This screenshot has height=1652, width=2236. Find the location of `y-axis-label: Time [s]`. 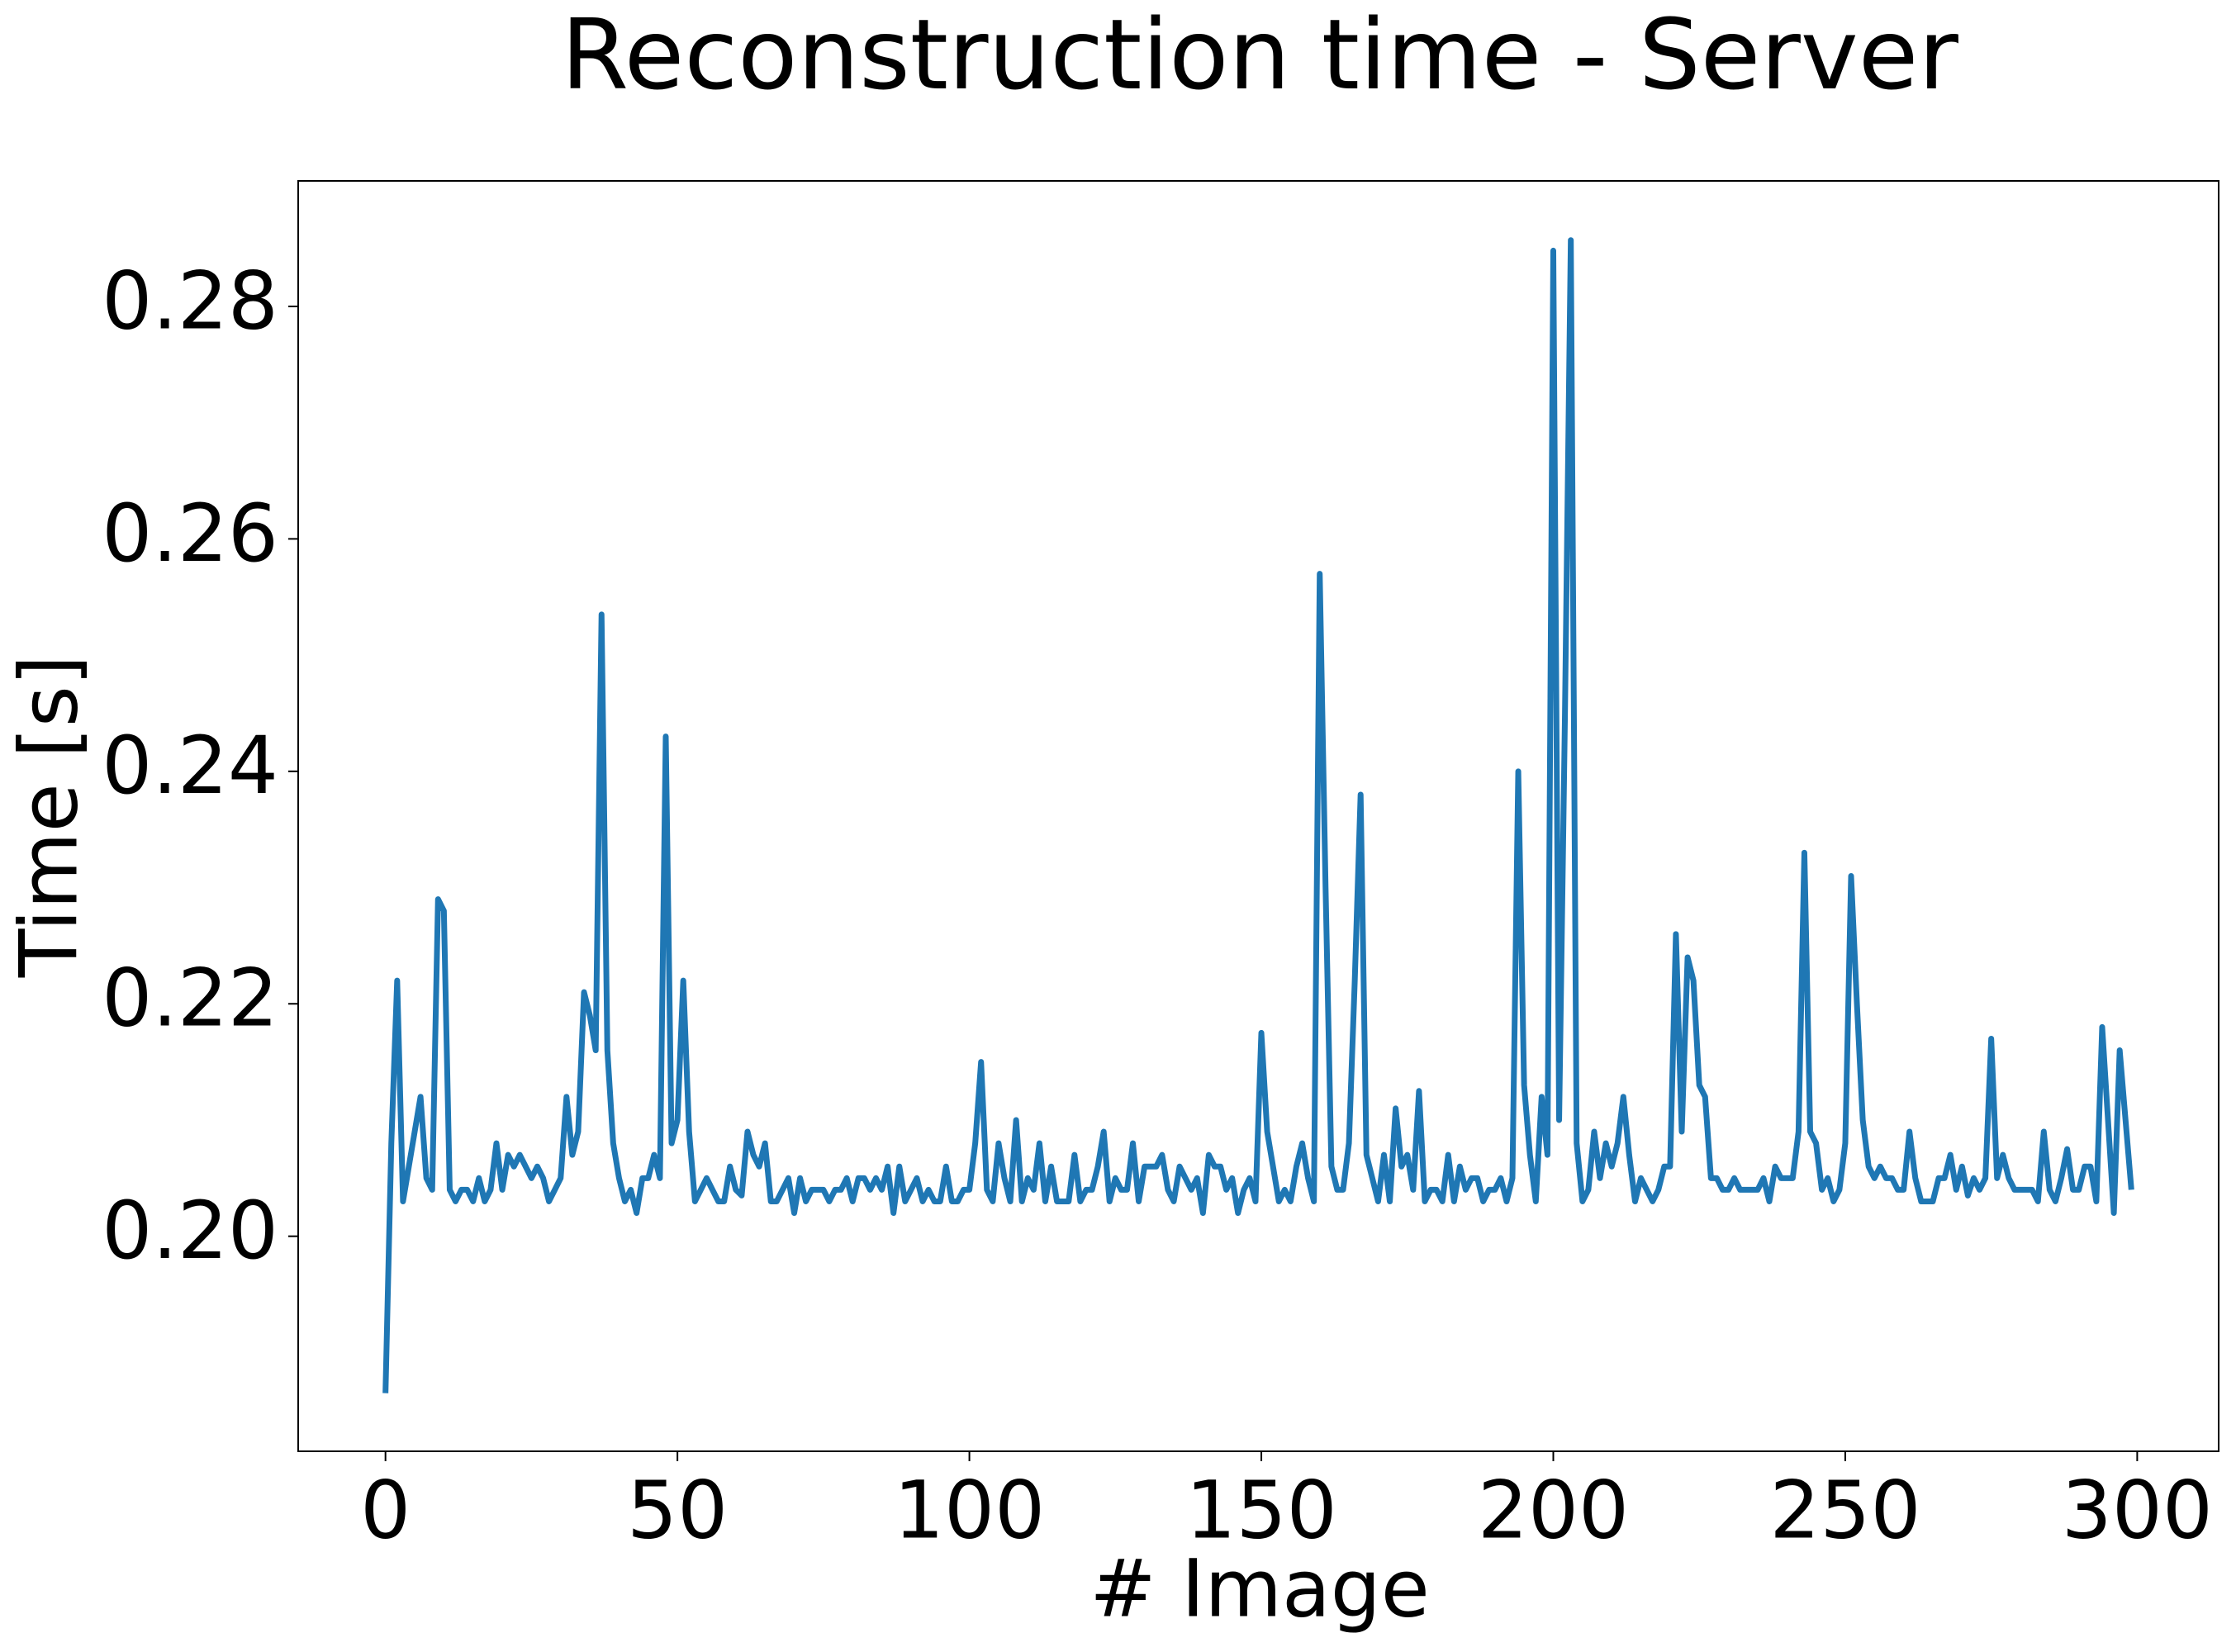

y-axis-label: Time [s] is located at coordinates (48, 816).